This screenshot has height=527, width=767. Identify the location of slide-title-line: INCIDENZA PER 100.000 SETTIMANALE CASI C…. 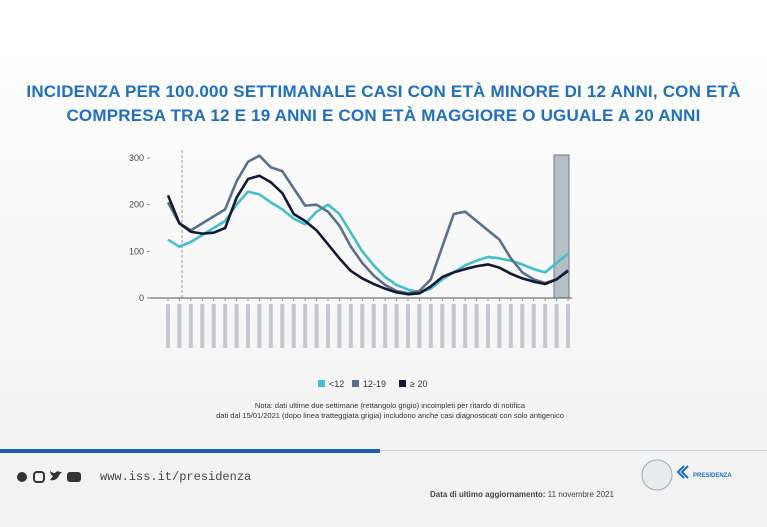
(383, 91).